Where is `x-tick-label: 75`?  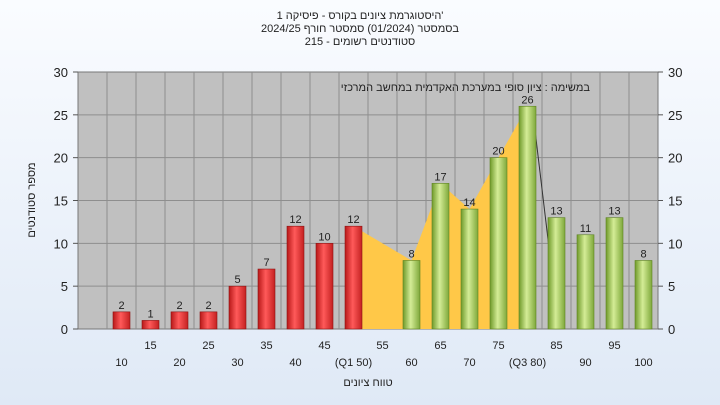 x-tick-label: 75 is located at coordinates (498, 346).